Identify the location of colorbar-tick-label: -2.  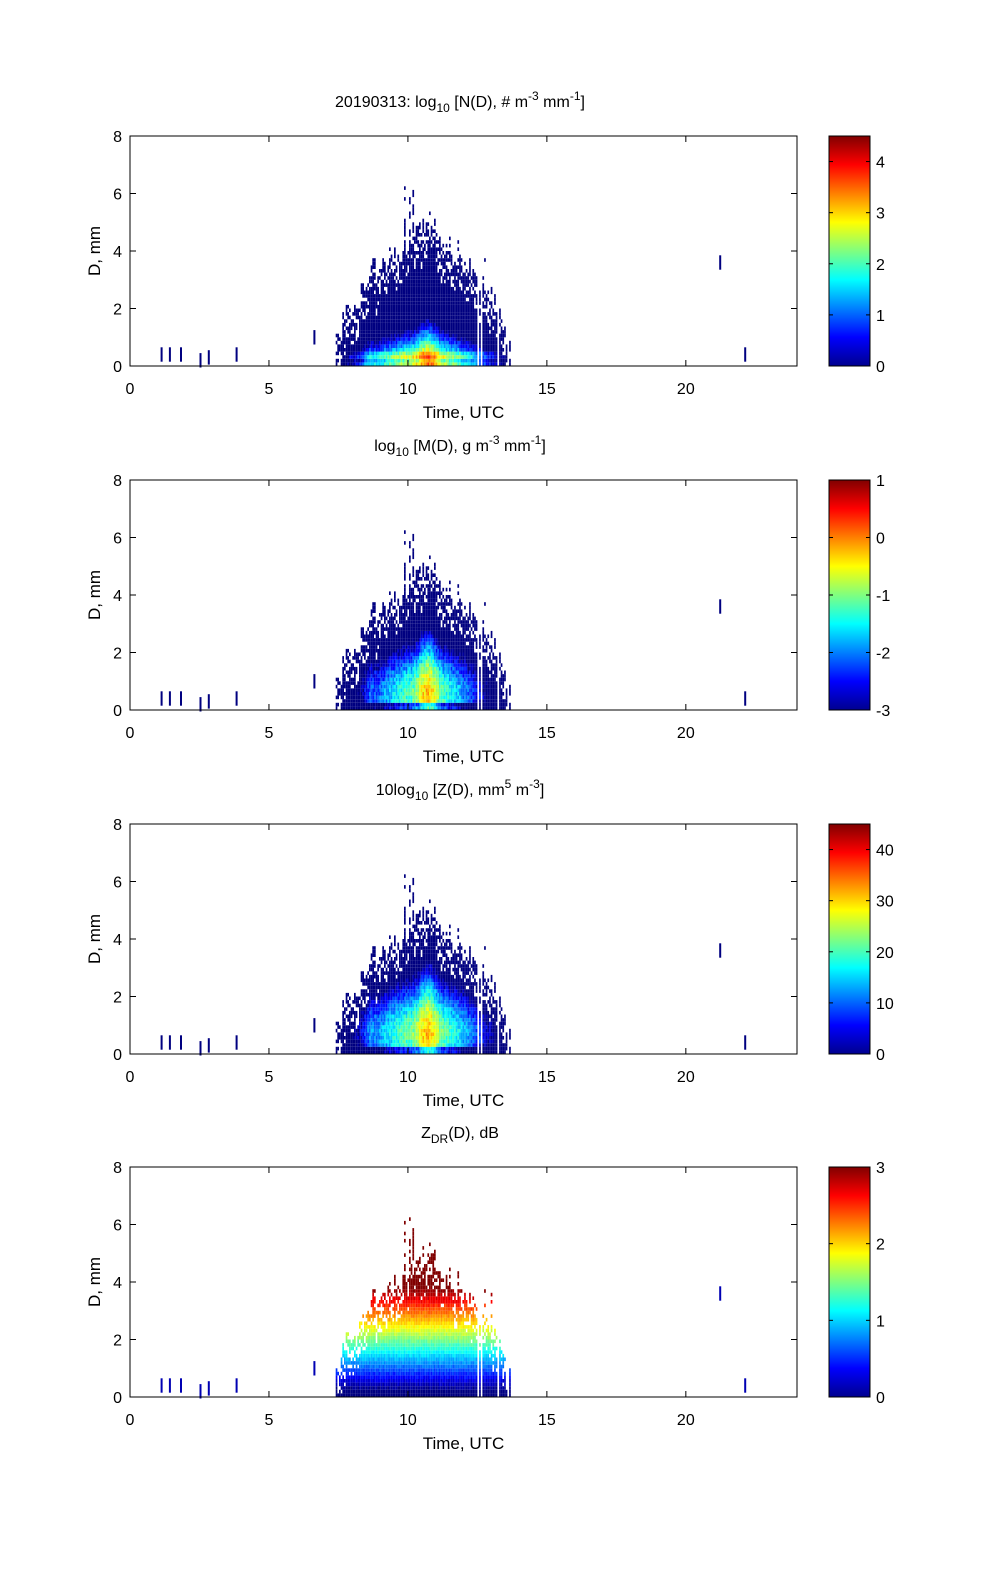
(883, 654).